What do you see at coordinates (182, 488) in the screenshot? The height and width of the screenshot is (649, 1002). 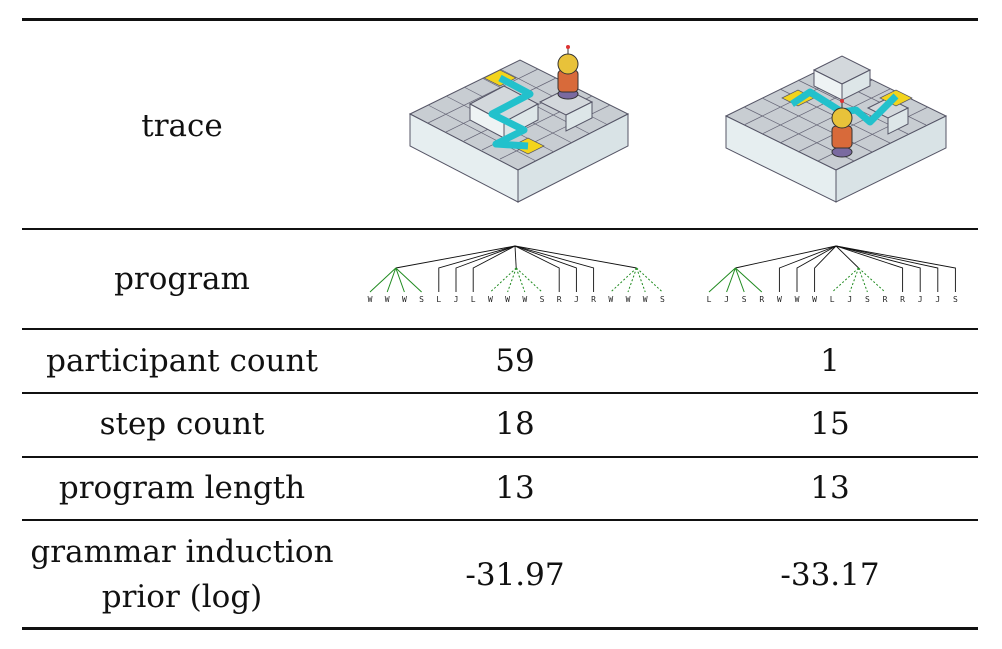 I see `row-label-program-length: program length` at bounding box center [182, 488].